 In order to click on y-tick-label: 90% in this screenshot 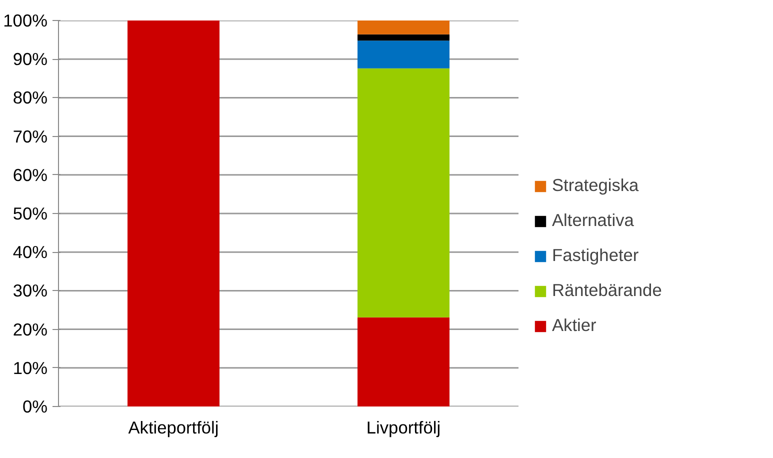, I will do `click(30, 59)`.